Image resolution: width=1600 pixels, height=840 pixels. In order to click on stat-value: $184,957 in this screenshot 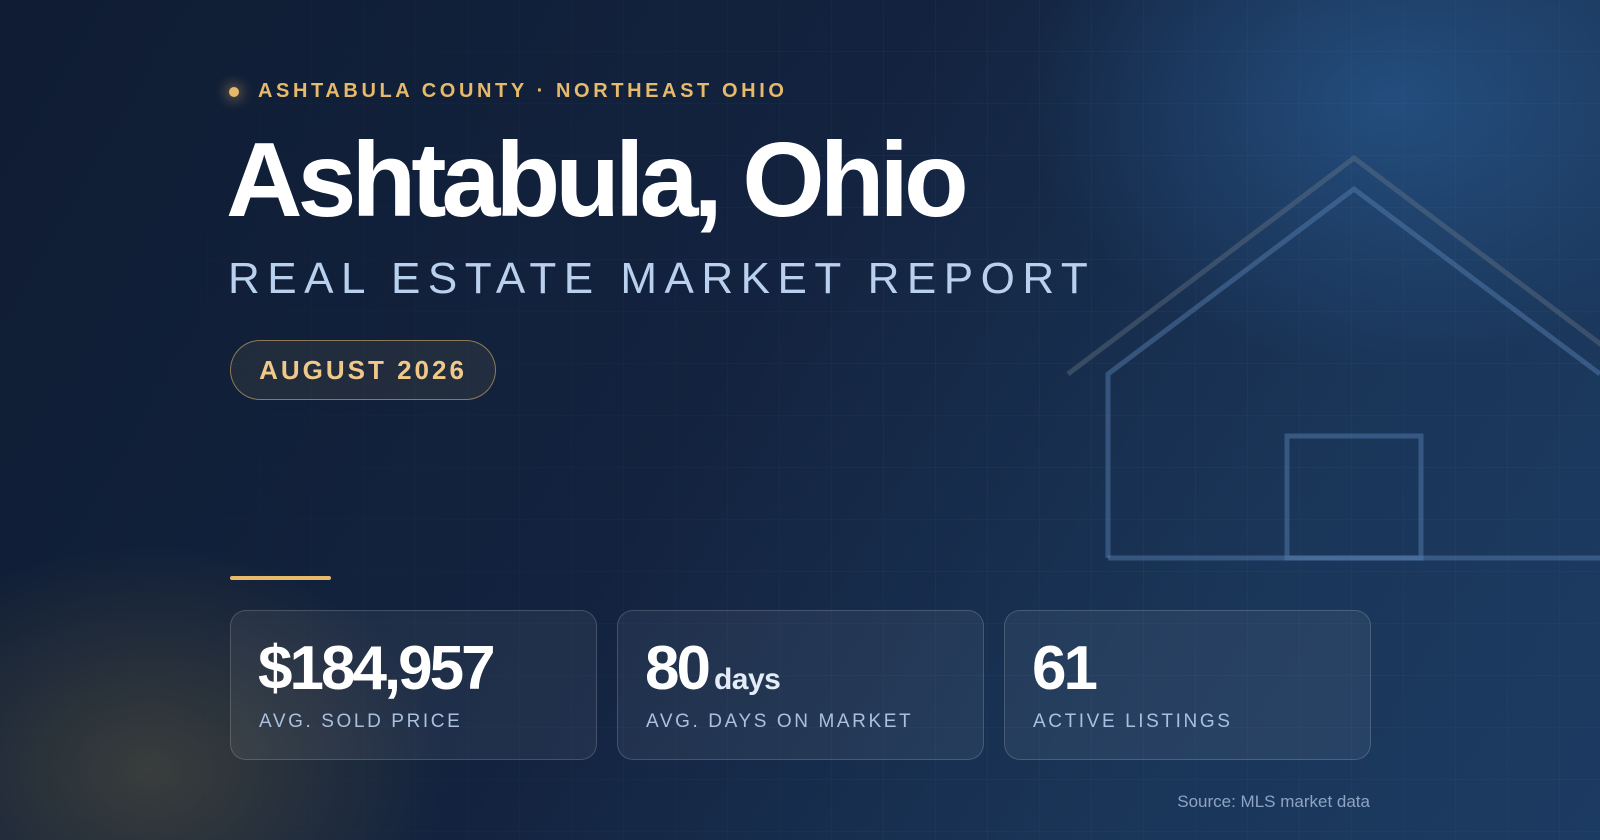, I will do `click(377, 668)`.